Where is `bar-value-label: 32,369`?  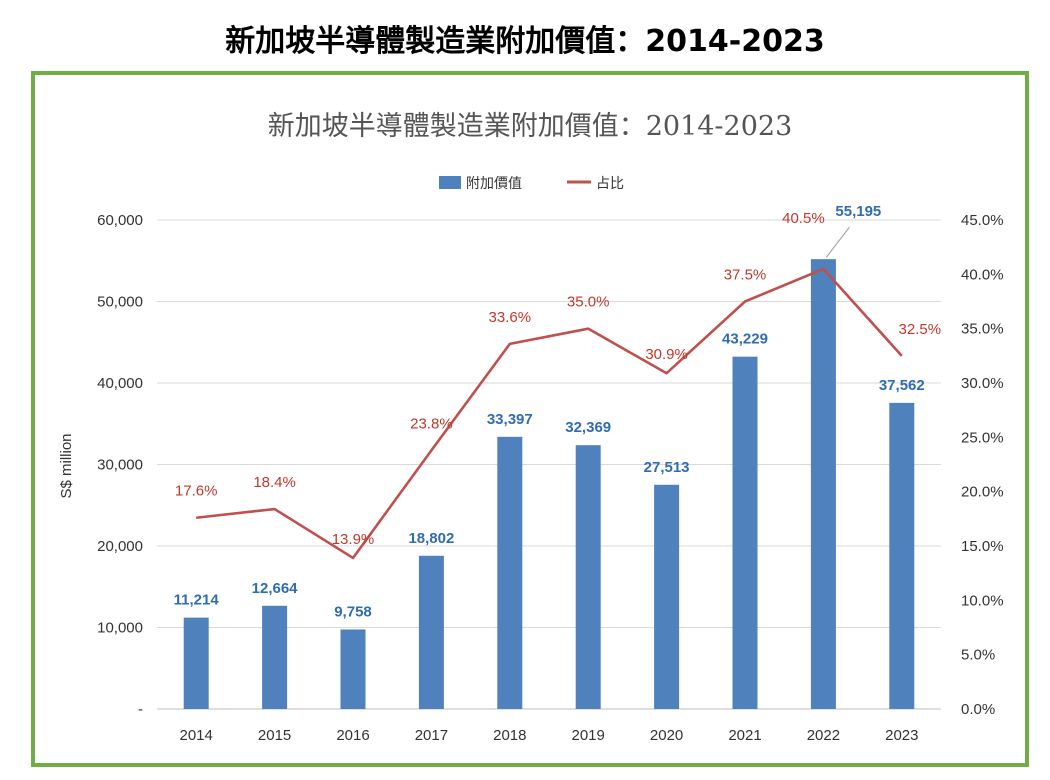
bar-value-label: 32,369 is located at coordinates (588, 427).